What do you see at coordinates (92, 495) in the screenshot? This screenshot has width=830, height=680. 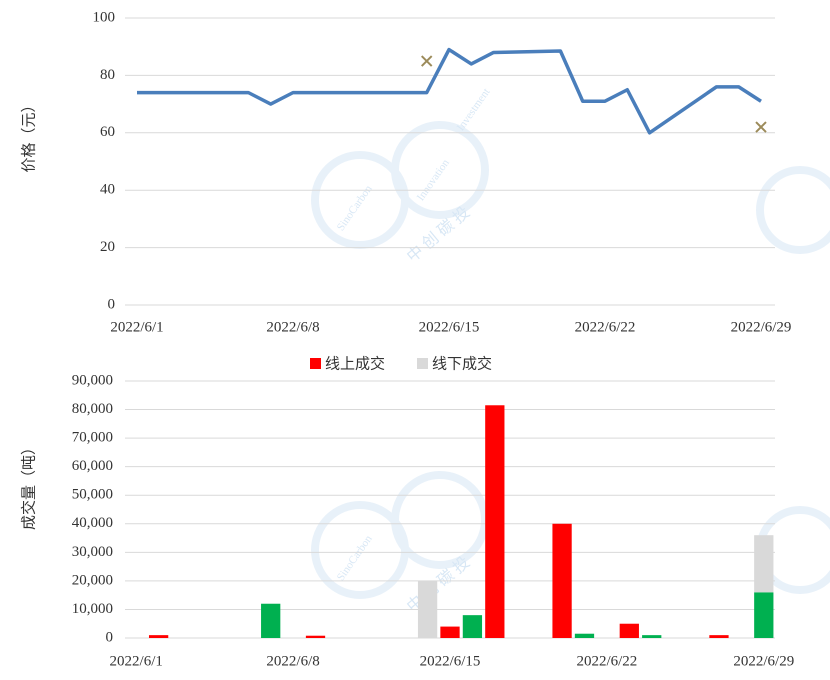 I see `y-tick-label: 50,000` at bounding box center [92, 495].